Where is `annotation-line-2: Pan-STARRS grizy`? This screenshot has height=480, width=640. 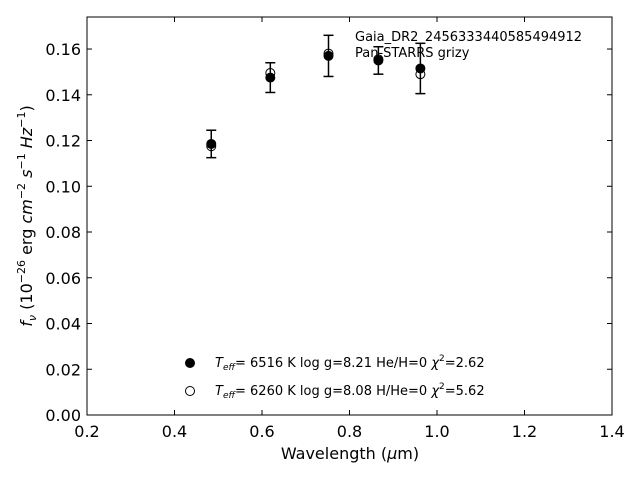
annotation-line-2: Pan-STARRS grizy is located at coordinates (412, 53).